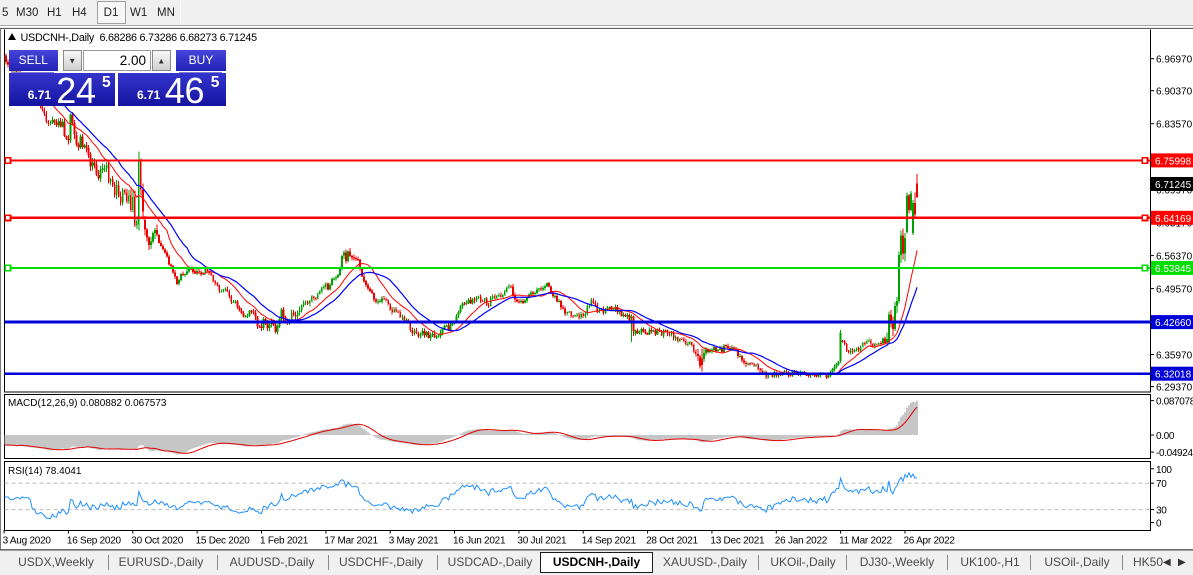  What do you see at coordinates (223, 541) in the screenshot?
I see `svg-text: 15 Dec 2020` at bounding box center [223, 541].